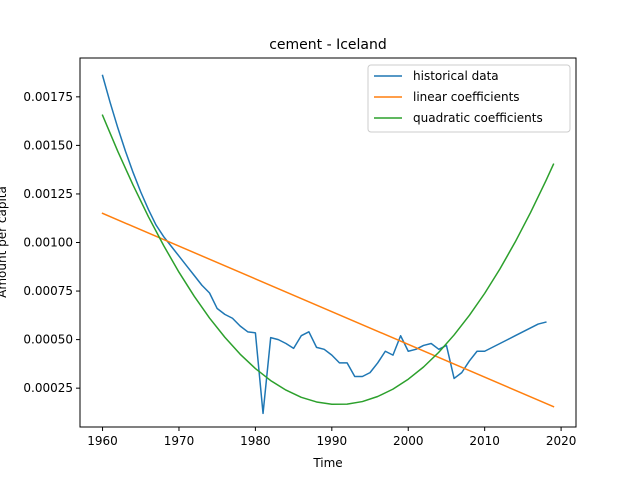 The image size is (640, 480). I want to click on y-axis-label: Amount per capita, so click(4, 242).